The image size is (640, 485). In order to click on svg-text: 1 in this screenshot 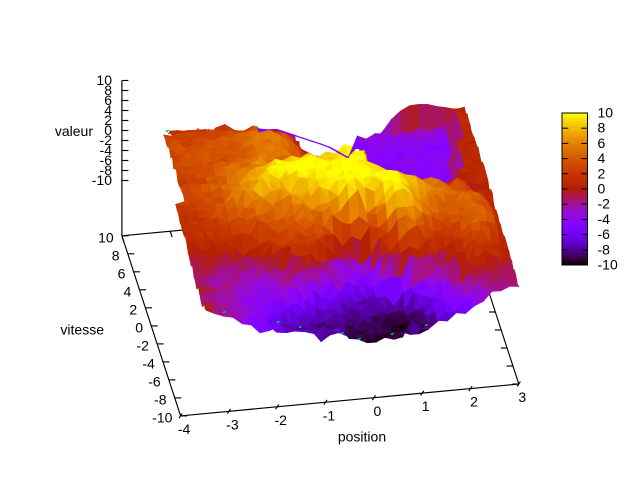, I will do `click(426, 406)`.